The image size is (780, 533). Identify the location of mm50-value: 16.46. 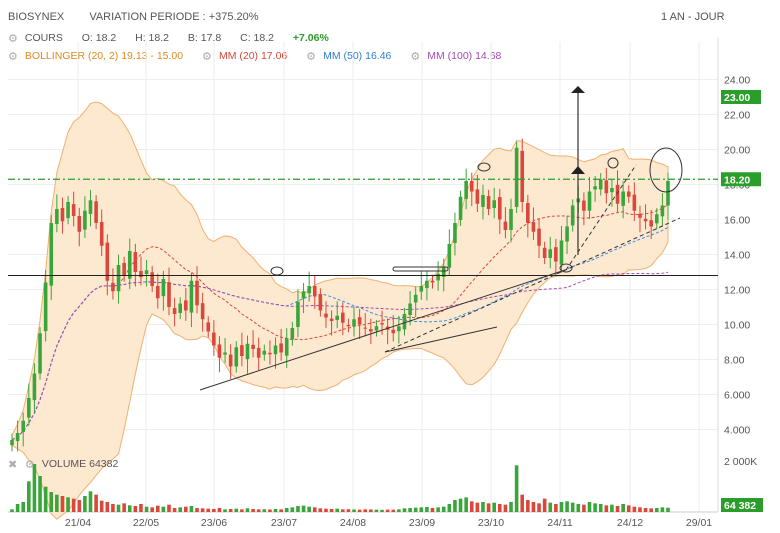
(378, 56).